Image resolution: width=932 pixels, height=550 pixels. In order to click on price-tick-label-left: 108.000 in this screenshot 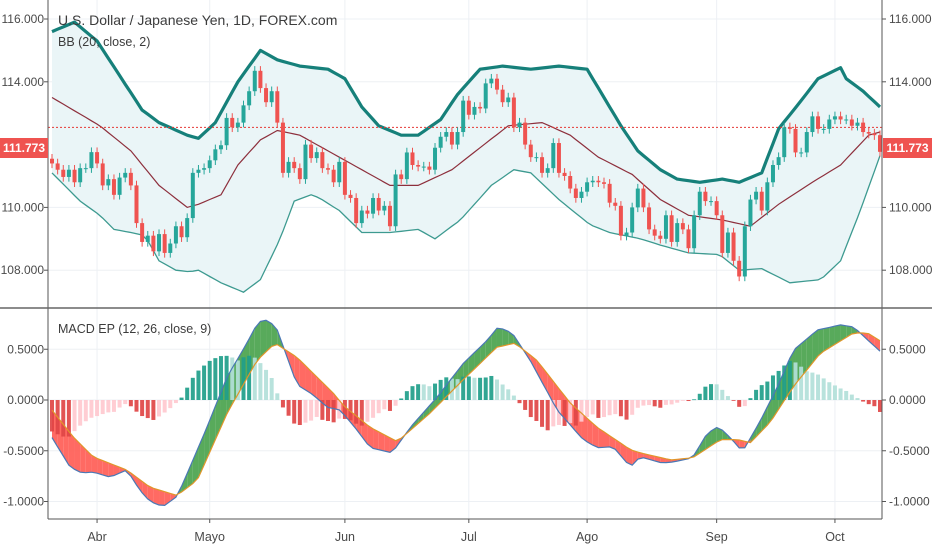, I will do `click(23, 270)`.